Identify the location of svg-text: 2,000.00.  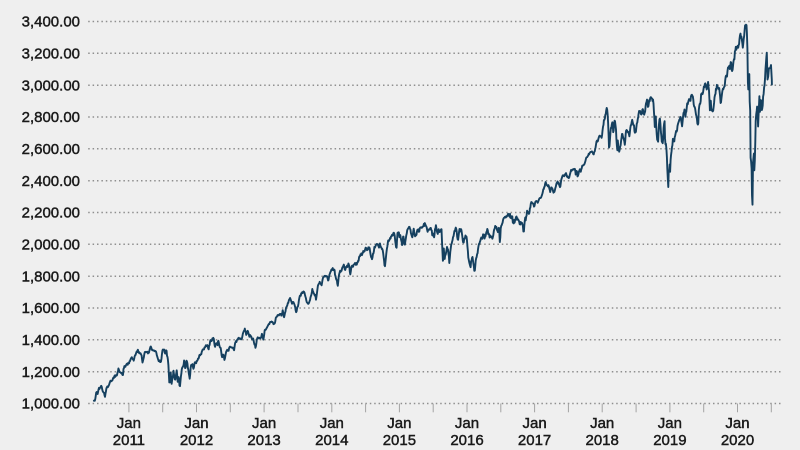
(51, 245).